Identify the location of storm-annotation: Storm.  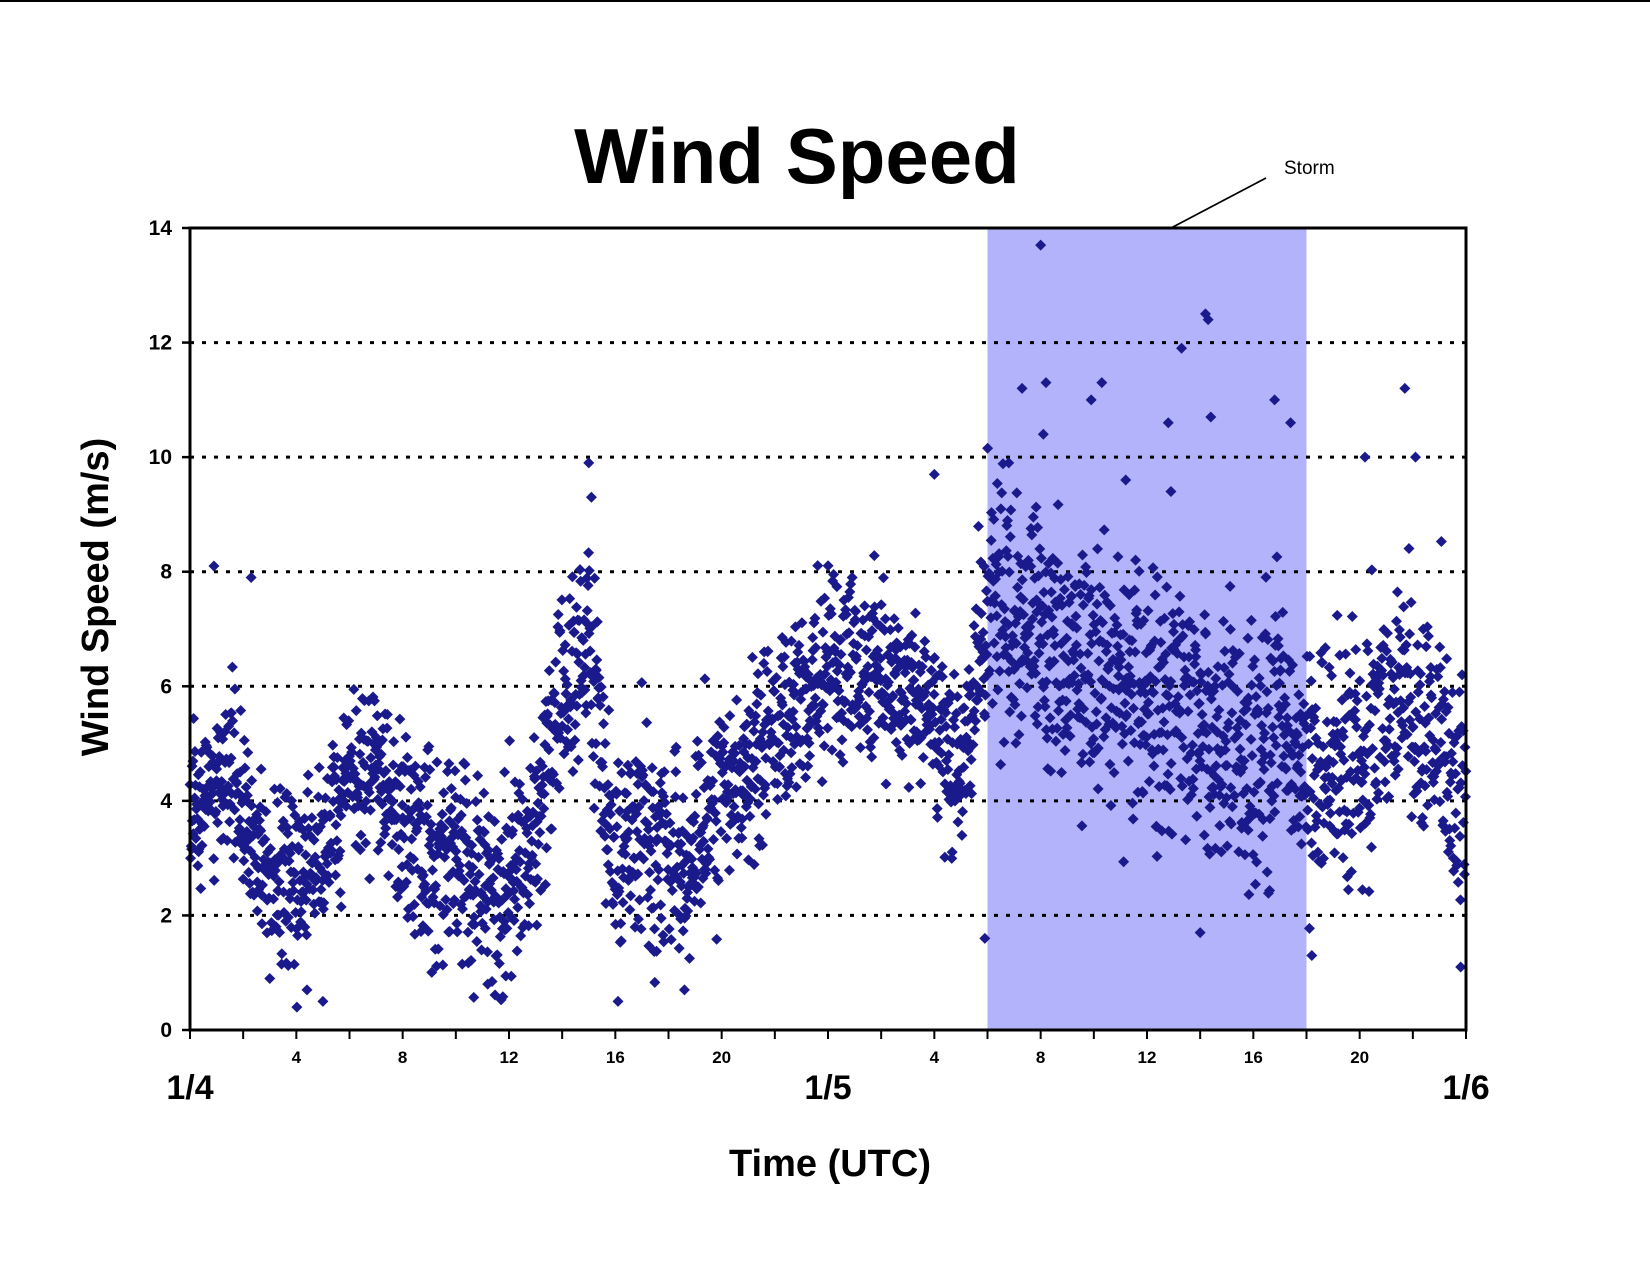
(1252, 193).